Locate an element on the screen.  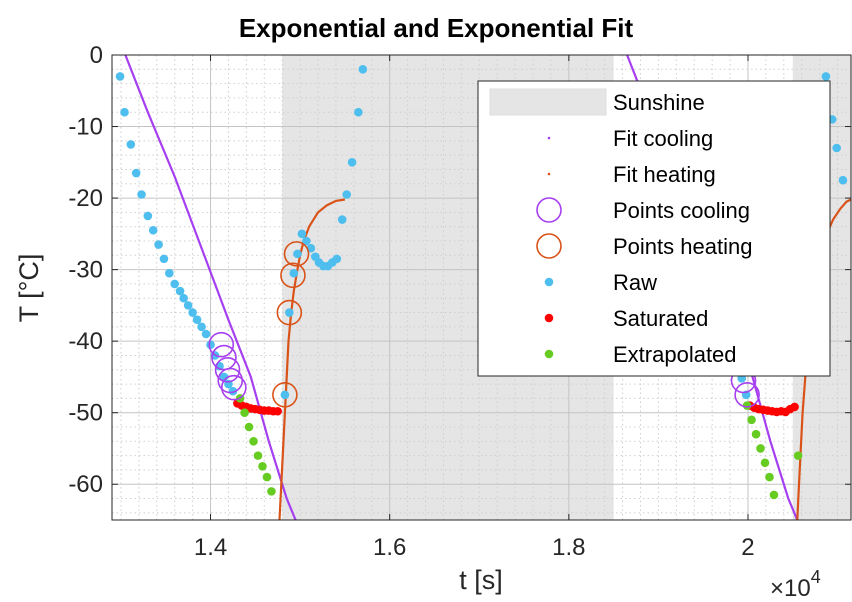
legend-label-raw: Raw is located at coordinates (635, 282).